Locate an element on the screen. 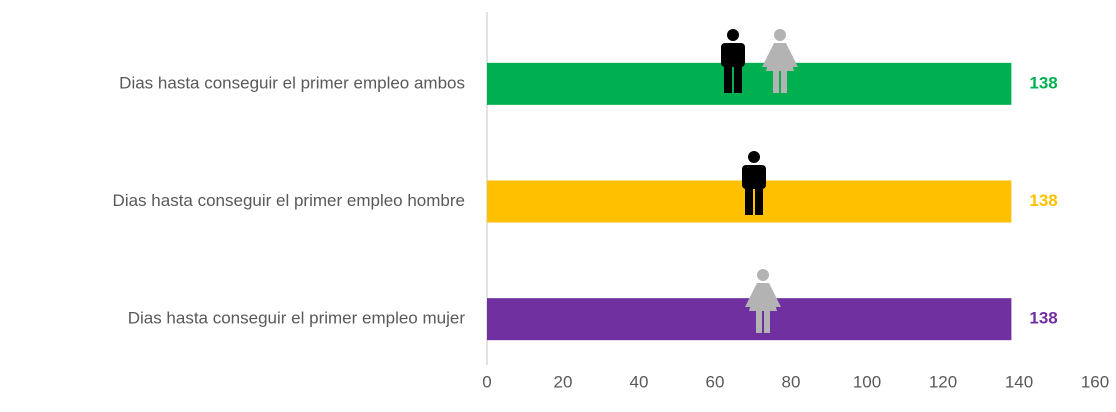 Image resolution: width=1116 pixels, height=412 pixels. bar is located at coordinates (749, 83).